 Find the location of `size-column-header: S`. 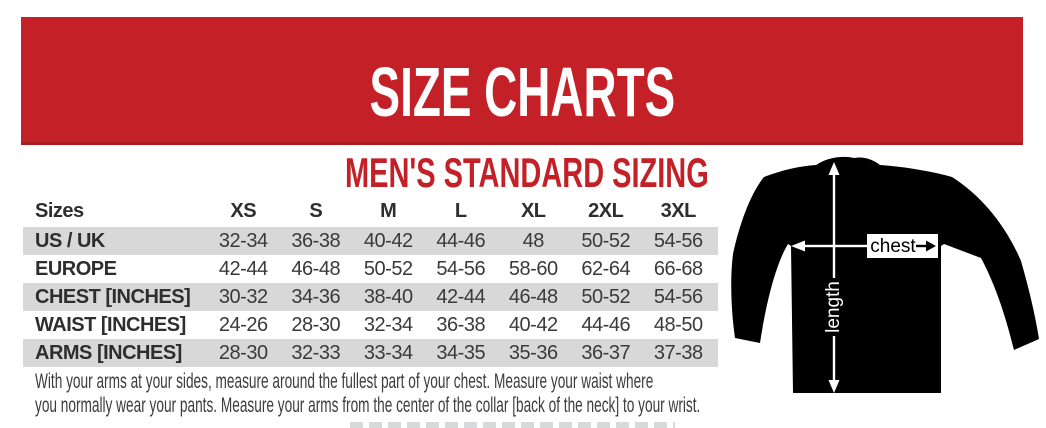

size-column-header: S is located at coordinates (316, 211).